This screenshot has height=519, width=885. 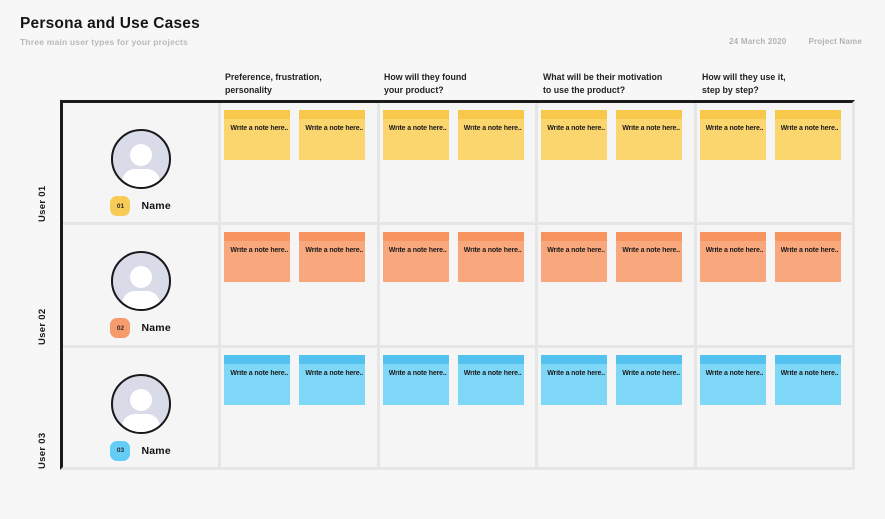 What do you see at coordinates (603, 77) in the screenshot?
I see `column-header-line: What will be their motivation` at bounding box center [603, 77].